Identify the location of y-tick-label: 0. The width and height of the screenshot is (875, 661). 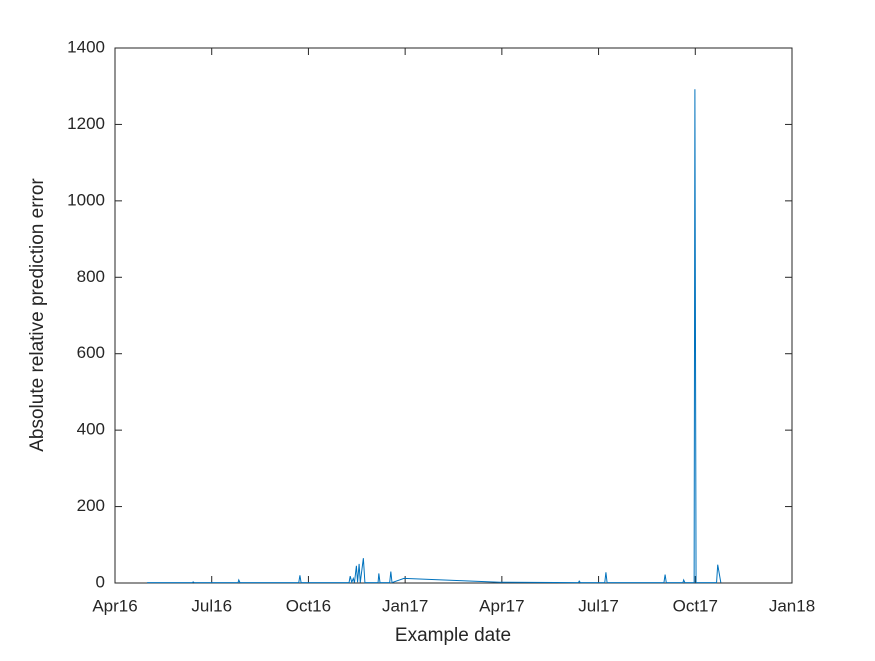
(100, 581).